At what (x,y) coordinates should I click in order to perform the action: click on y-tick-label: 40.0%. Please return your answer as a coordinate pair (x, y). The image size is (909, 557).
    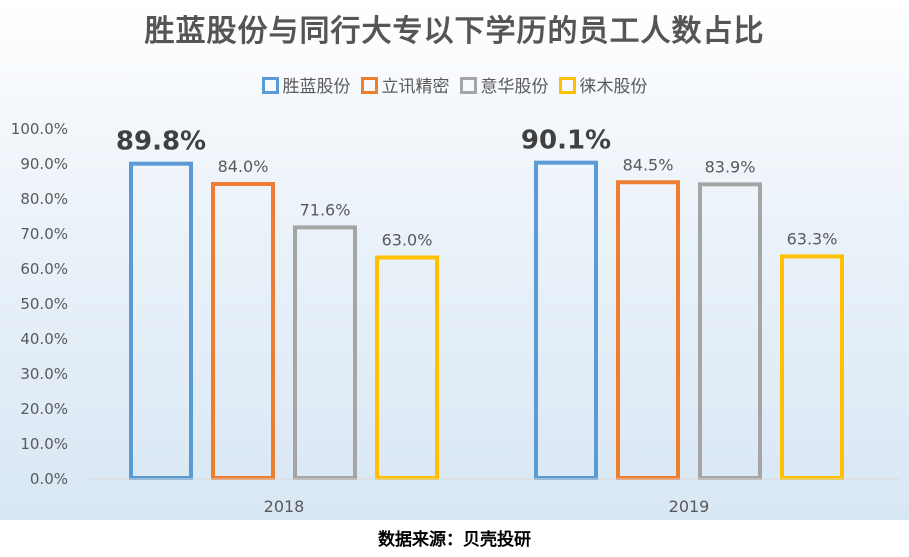
    Looking at the image, I should click on (44, 339).